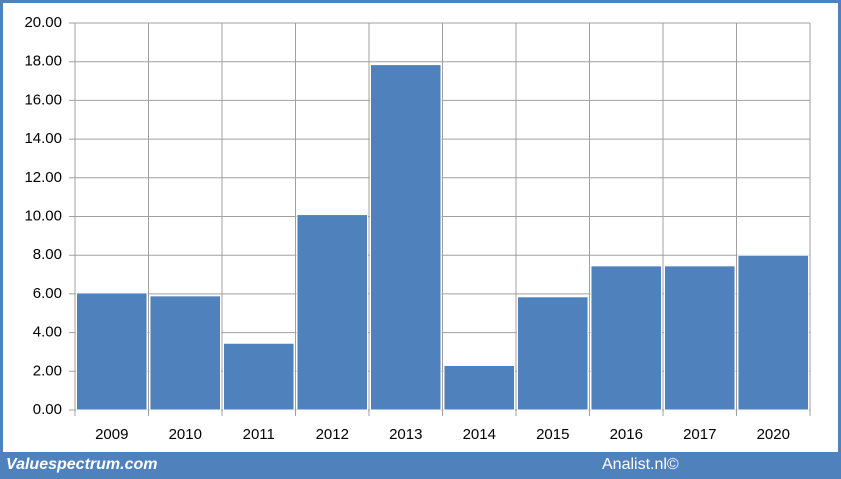 The image size is (841, 479). Describe the element at coordinates (43, 215) in the screenshot. I see `y-tick-label: 10.00` at that location.